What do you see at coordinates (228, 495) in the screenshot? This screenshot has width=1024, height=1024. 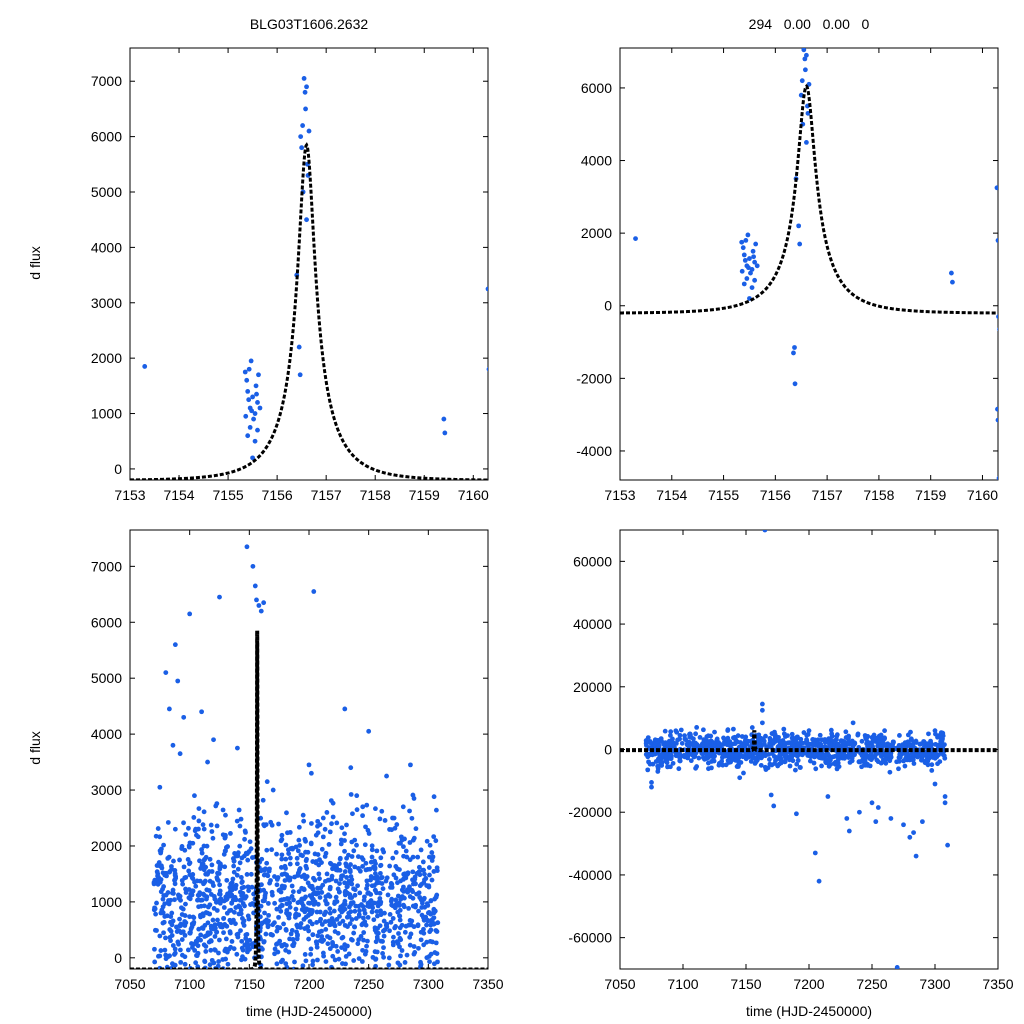 I see `x-tick-label: 7155` at bounding box center [228, 495].